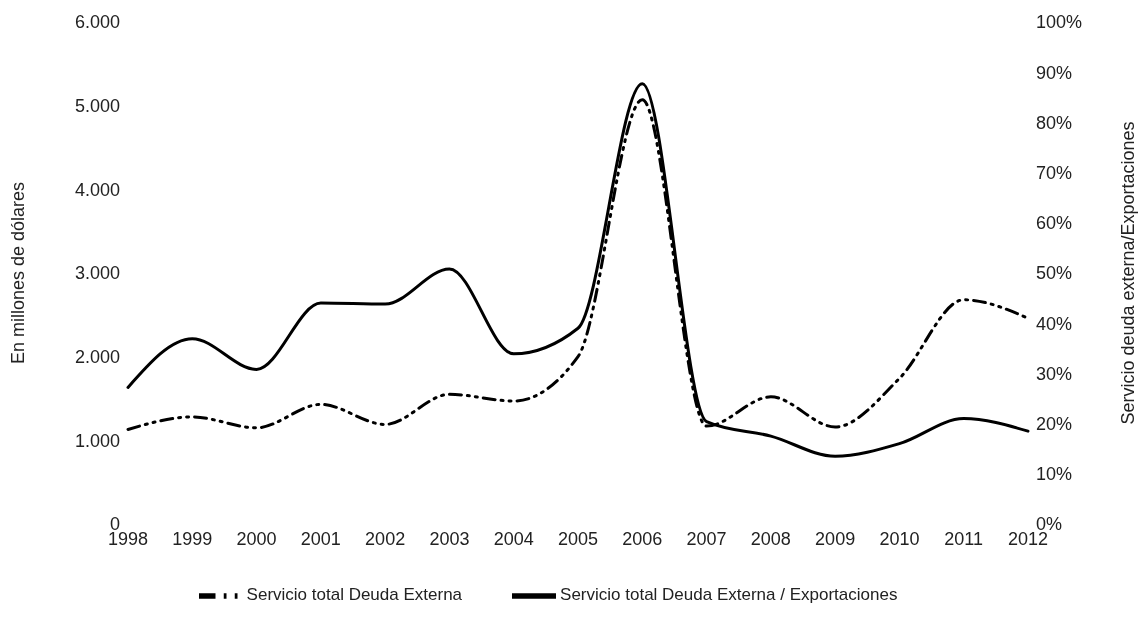 The image size is (1148, 630). Describe the element at coordinates (642, 538) in the screenshot. I see `x-tick-label: 2006` at that location.